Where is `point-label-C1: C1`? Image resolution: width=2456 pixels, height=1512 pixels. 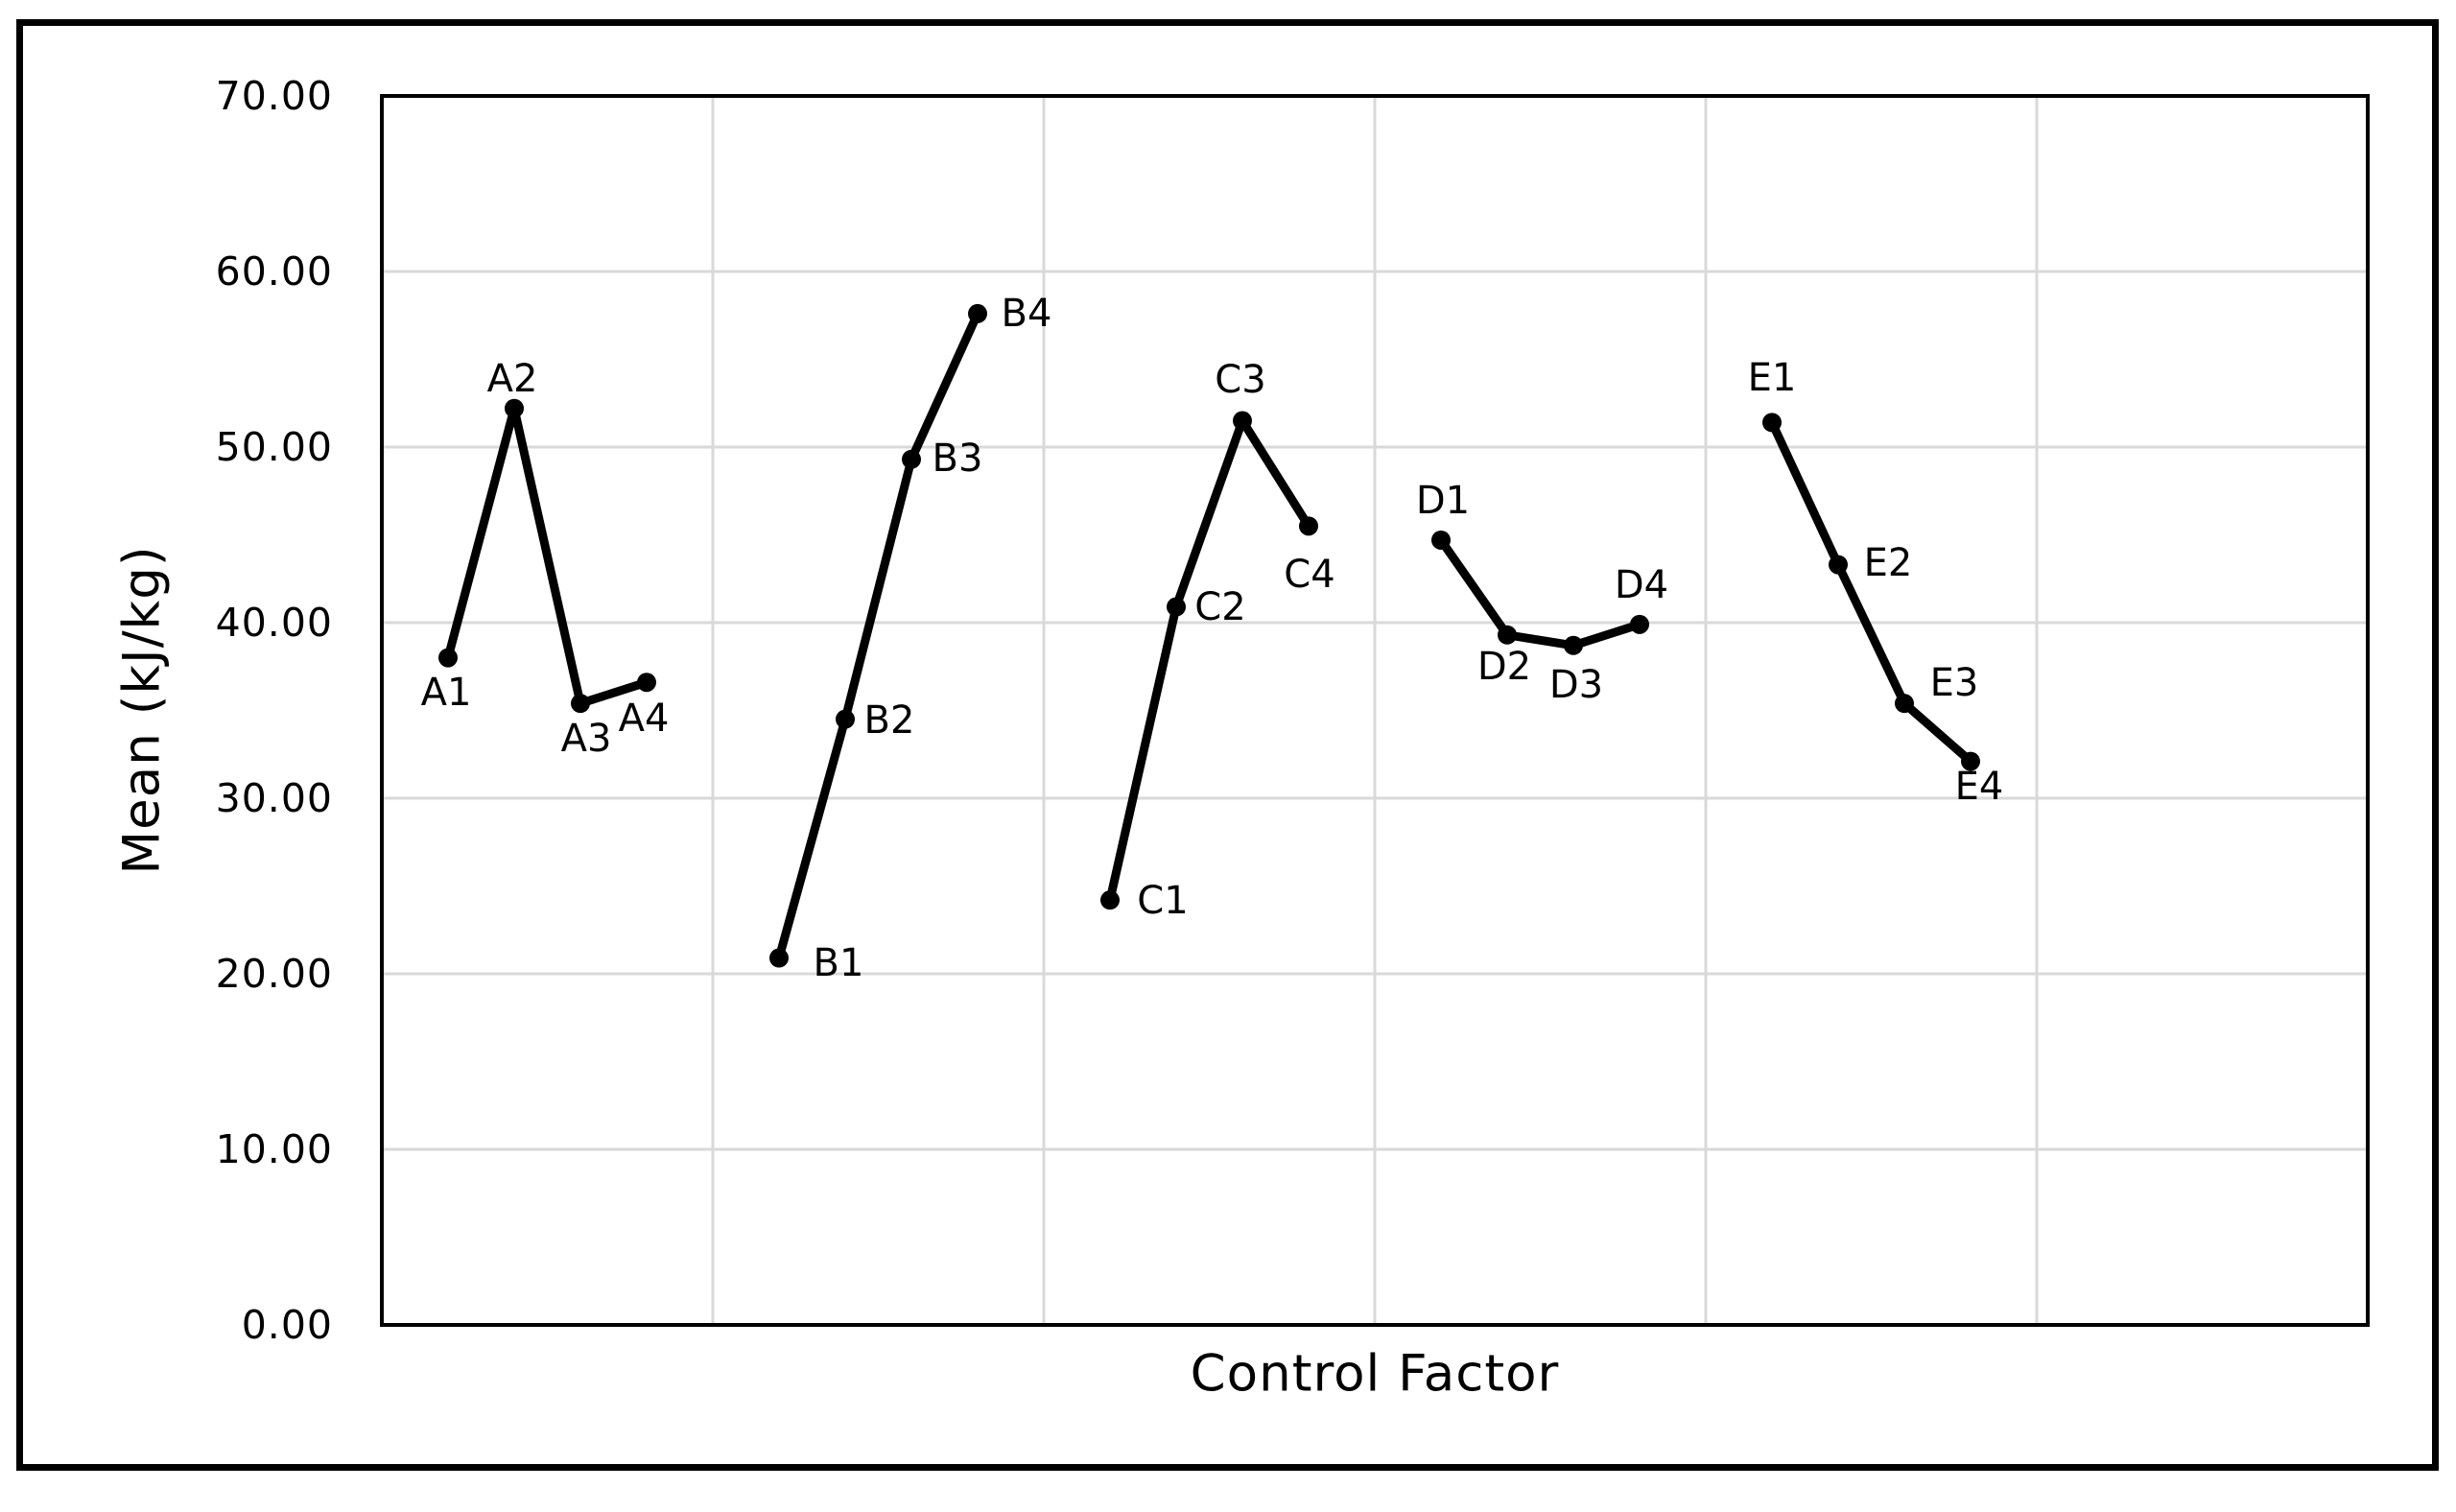
point-label-C1: C1 is located at coordinates (1163, 901).